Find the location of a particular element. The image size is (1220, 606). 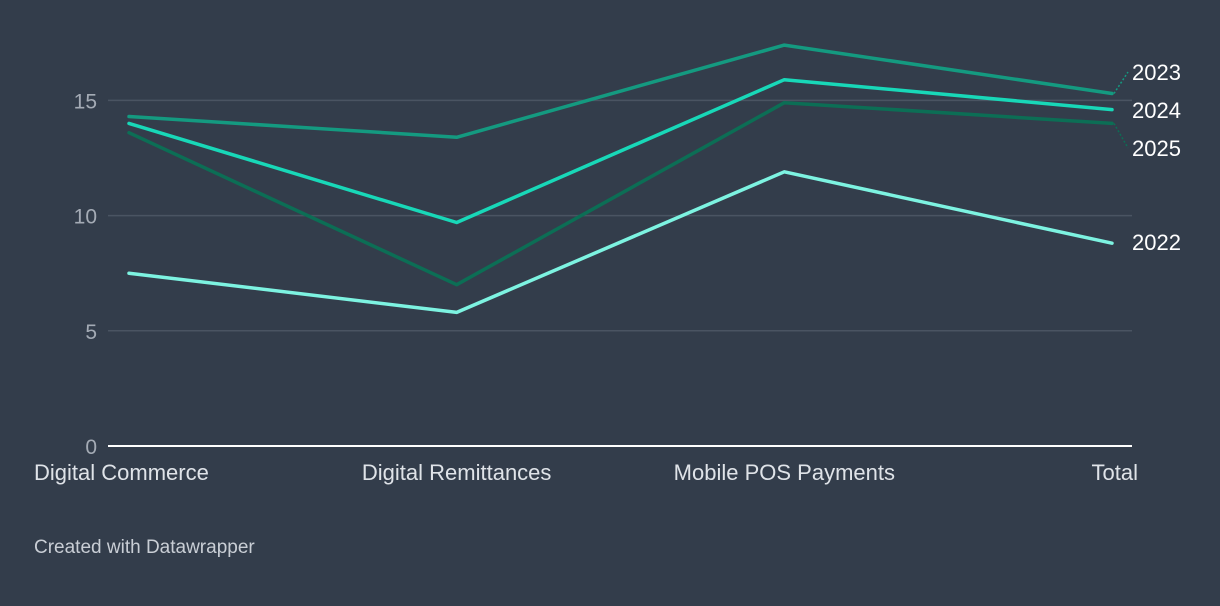

series-line-2023 is located at coordinates (620, 91).